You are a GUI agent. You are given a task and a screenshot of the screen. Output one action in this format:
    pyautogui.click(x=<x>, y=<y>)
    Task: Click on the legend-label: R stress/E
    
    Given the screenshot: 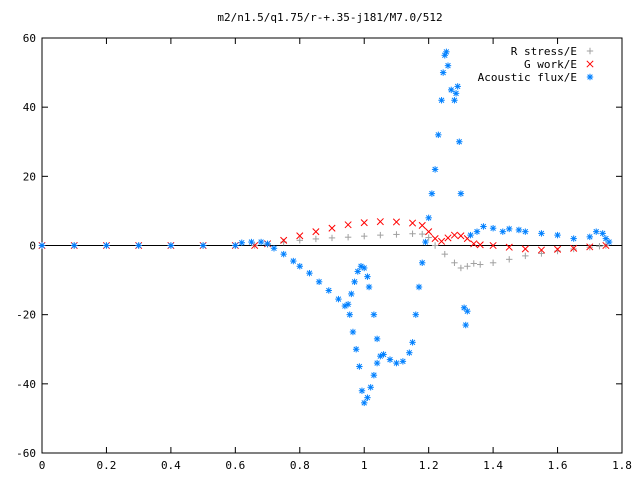 What is the action you would take?
    pyautogui.click(x=544, y=51)
    